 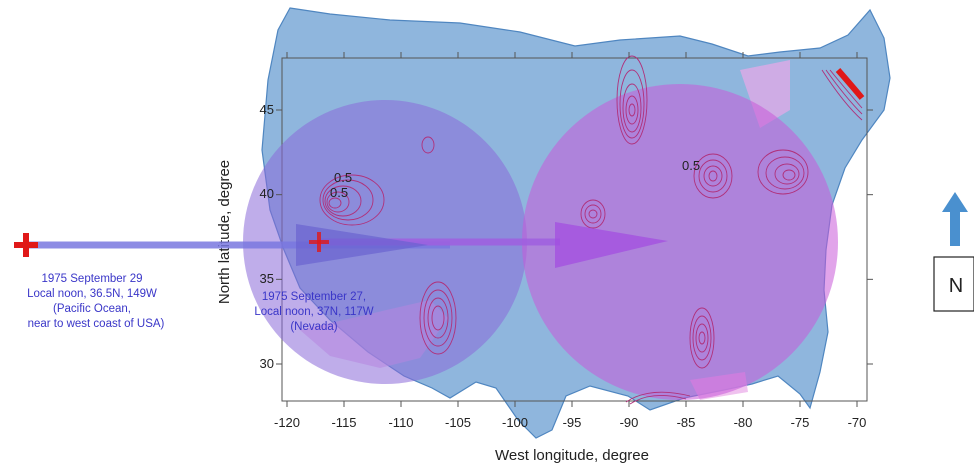 I want to click on y-tick-label: 30, so click(x=267, y=363).